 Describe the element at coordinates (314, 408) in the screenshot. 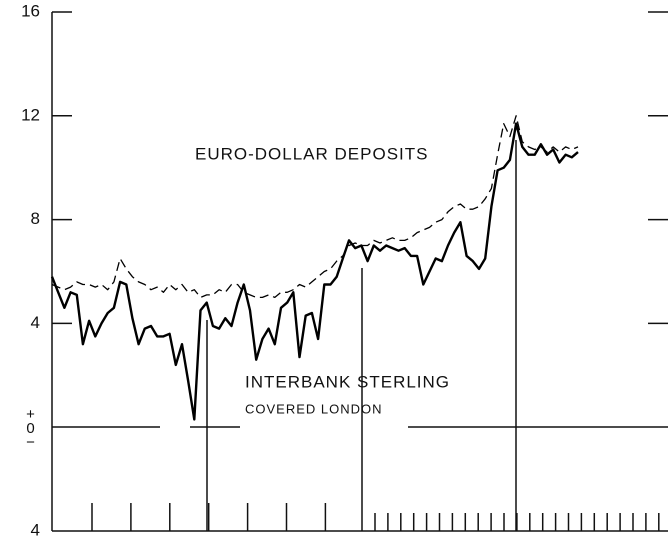

I see `annotation: COVERED LONDON` at that location.